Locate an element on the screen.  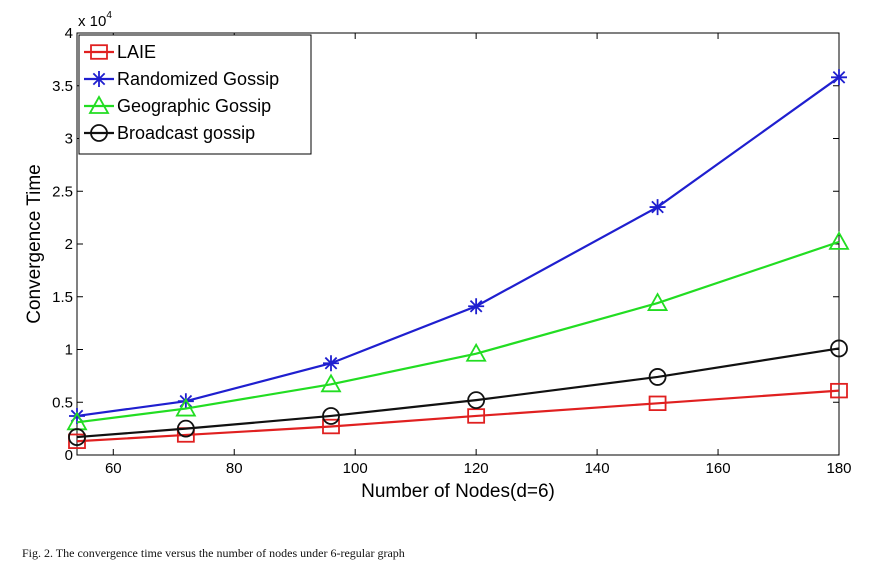
legend-entry: Broadcast gossip is located at coordinates (169, 133).